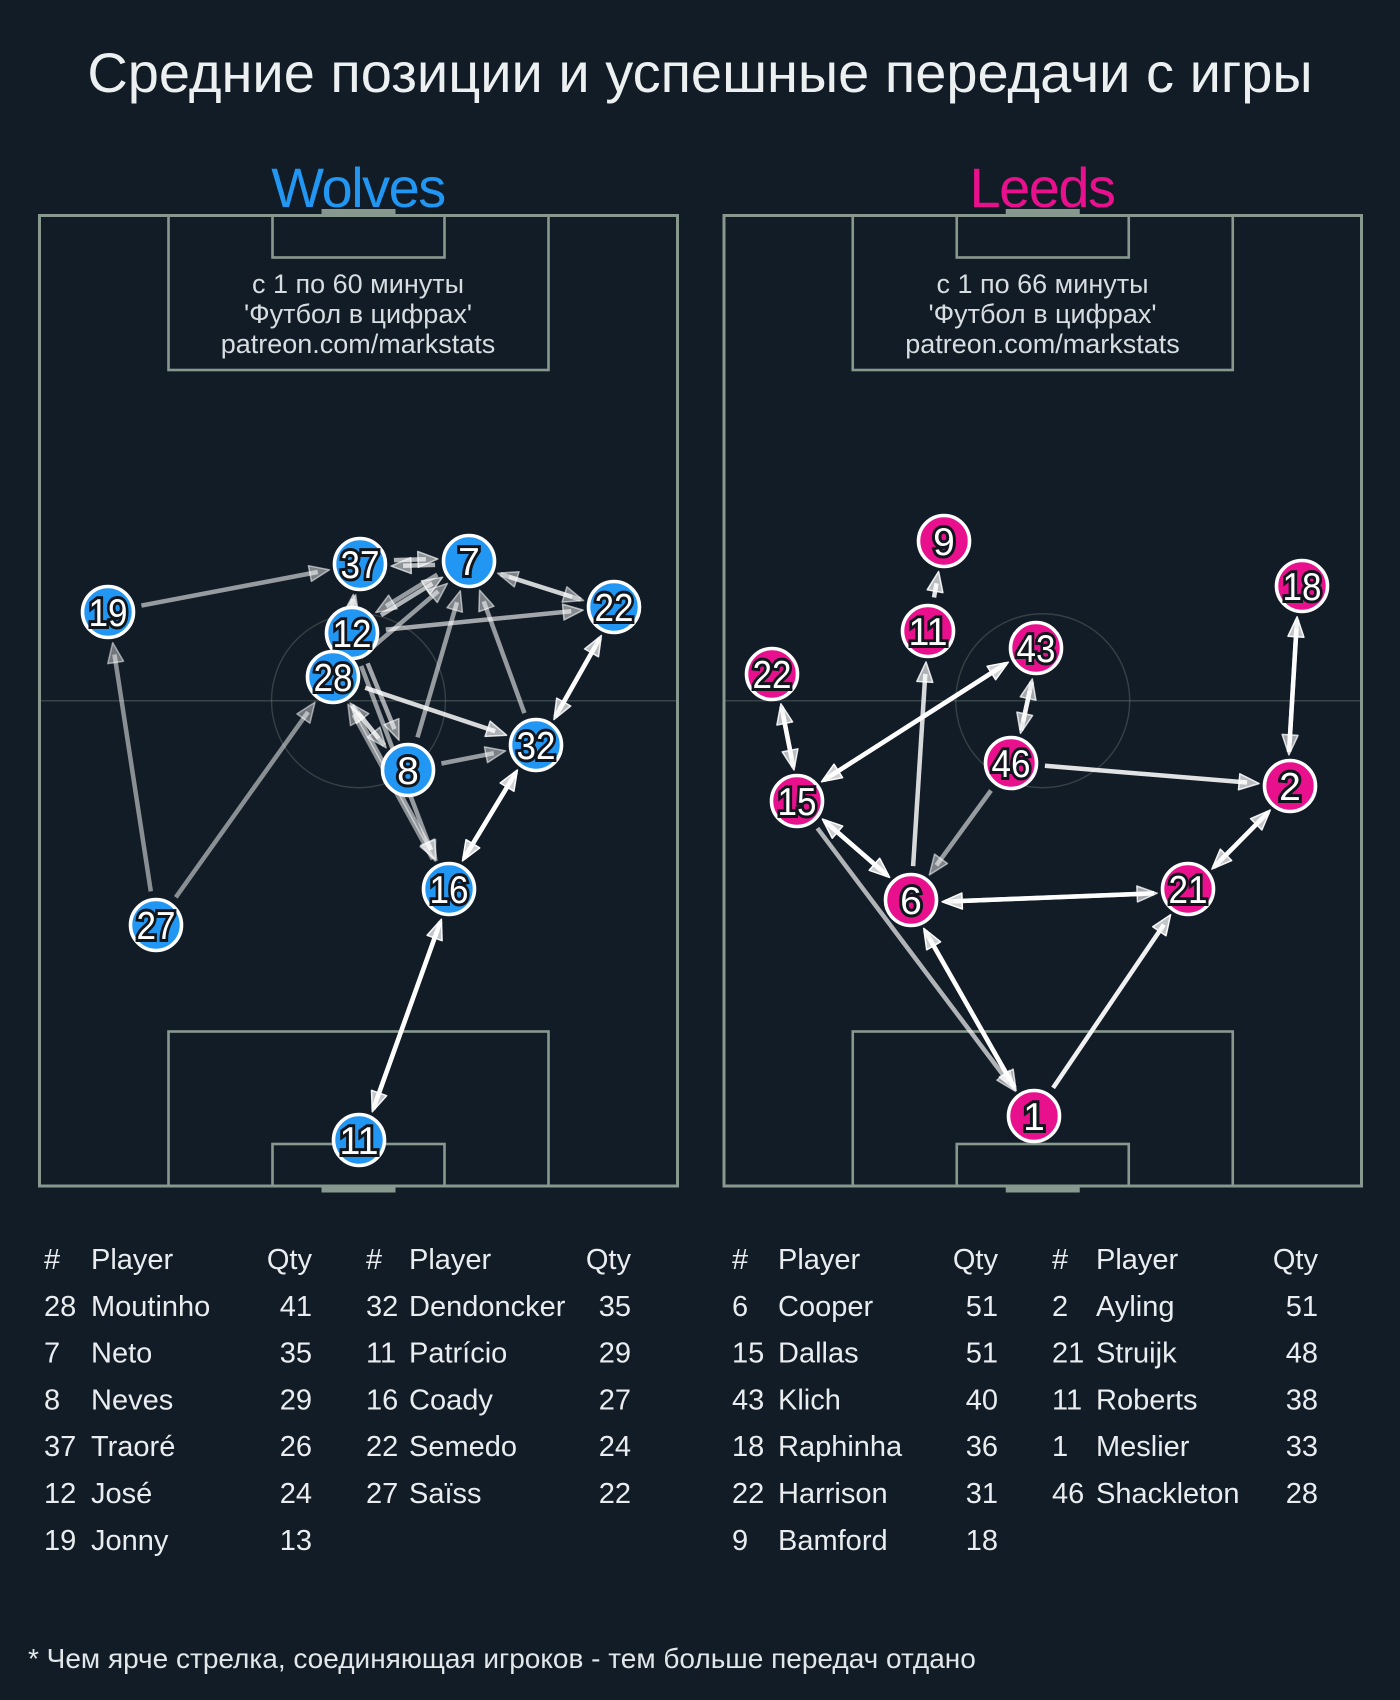 The image size is (1400, 1700). I want to click on svg-text: Traoré, so click(133, 1447).